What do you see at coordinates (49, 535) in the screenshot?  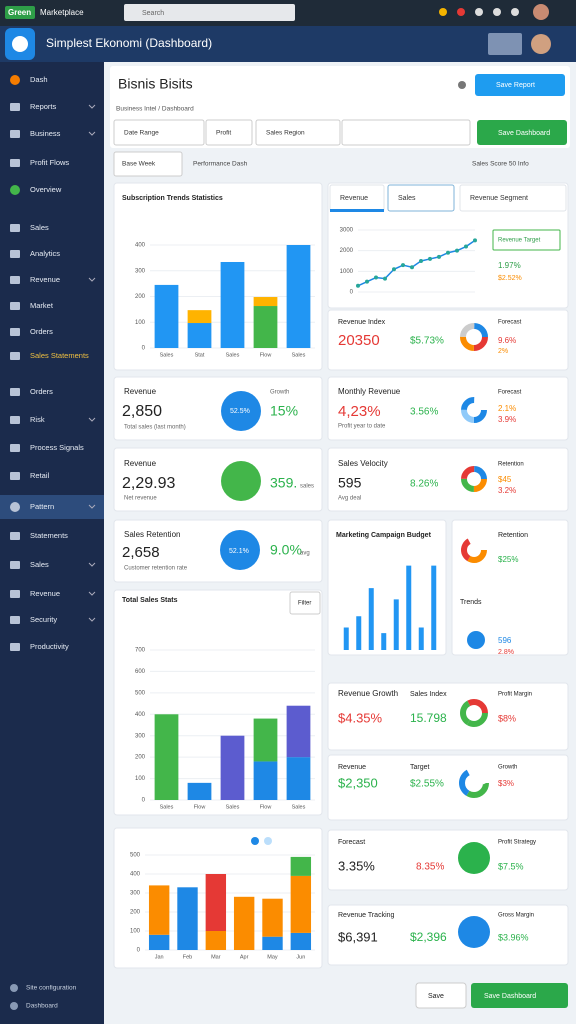 I see `sidebar-item: Statements` at bounding box center [49, 535].